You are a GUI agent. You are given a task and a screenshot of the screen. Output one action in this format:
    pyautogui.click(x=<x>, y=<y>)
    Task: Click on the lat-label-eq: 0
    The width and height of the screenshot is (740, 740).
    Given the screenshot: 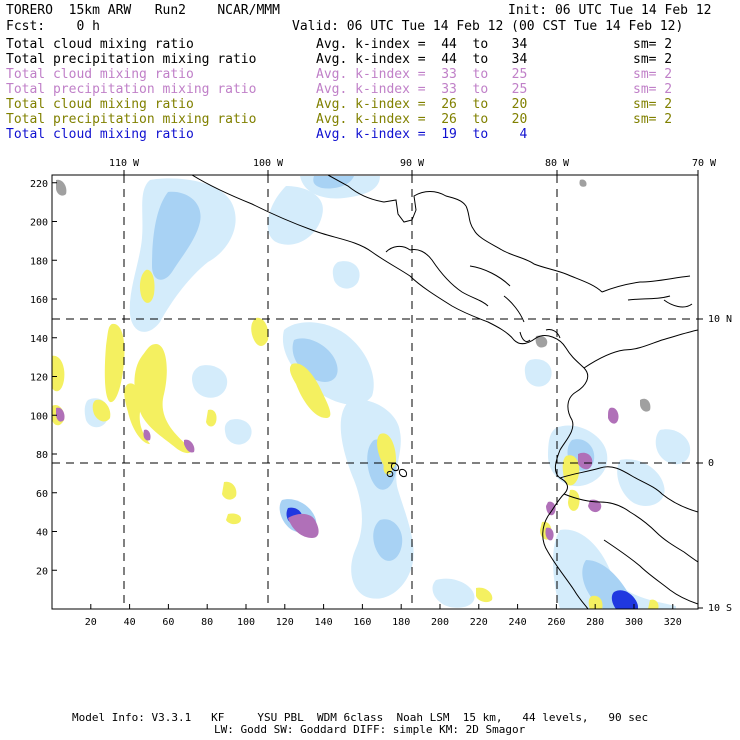 What is the action you would take?
    pyautogui.click(x=711, y=463)
    